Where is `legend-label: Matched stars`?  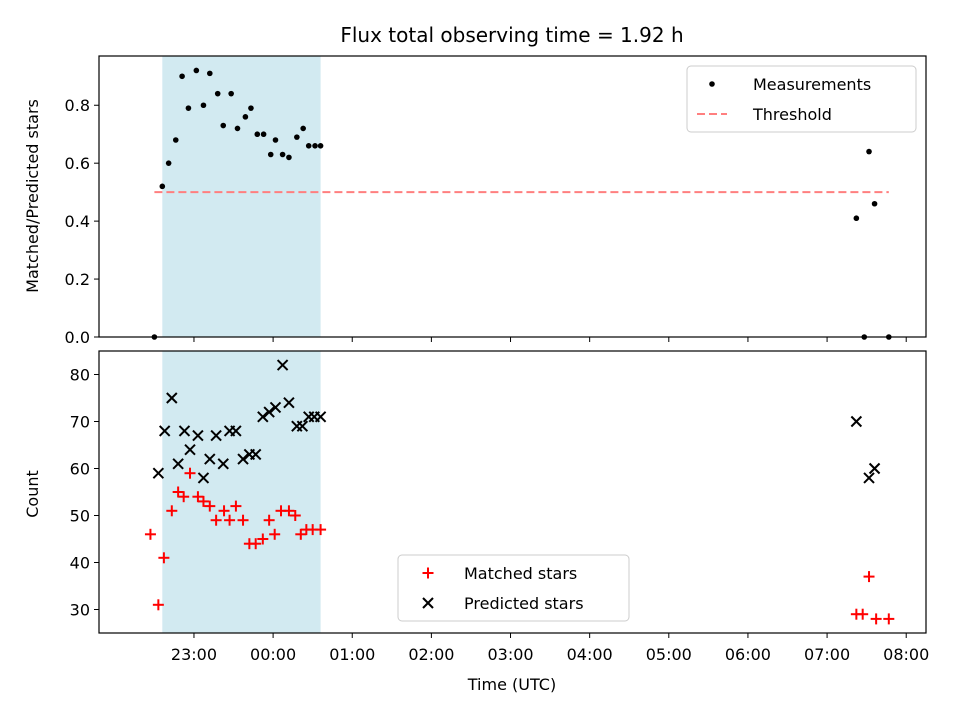 legend-label: Matched stars is located at coordinates (520, 573).